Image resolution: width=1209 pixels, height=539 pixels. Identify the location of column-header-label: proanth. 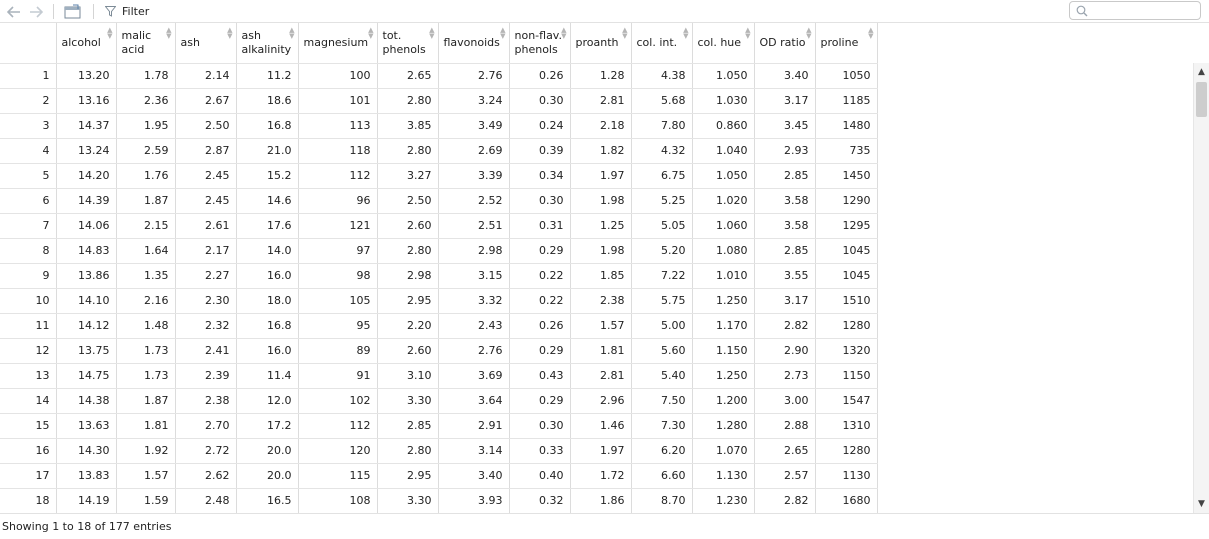
(597, 42).